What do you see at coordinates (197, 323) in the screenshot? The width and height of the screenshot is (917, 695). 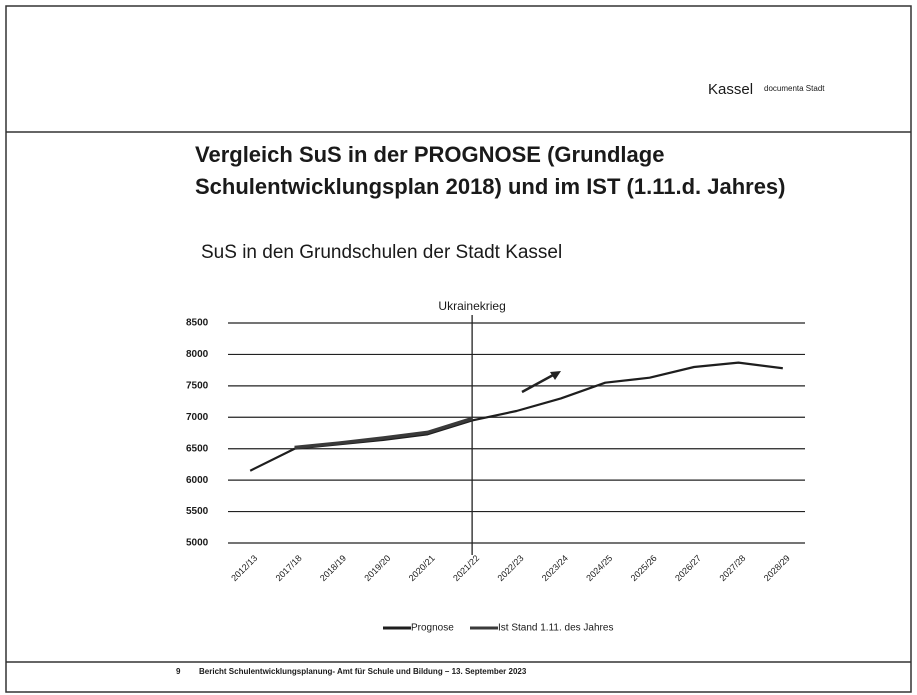 I see `y-tick-label: 8500` at bounding box center [197, 323].